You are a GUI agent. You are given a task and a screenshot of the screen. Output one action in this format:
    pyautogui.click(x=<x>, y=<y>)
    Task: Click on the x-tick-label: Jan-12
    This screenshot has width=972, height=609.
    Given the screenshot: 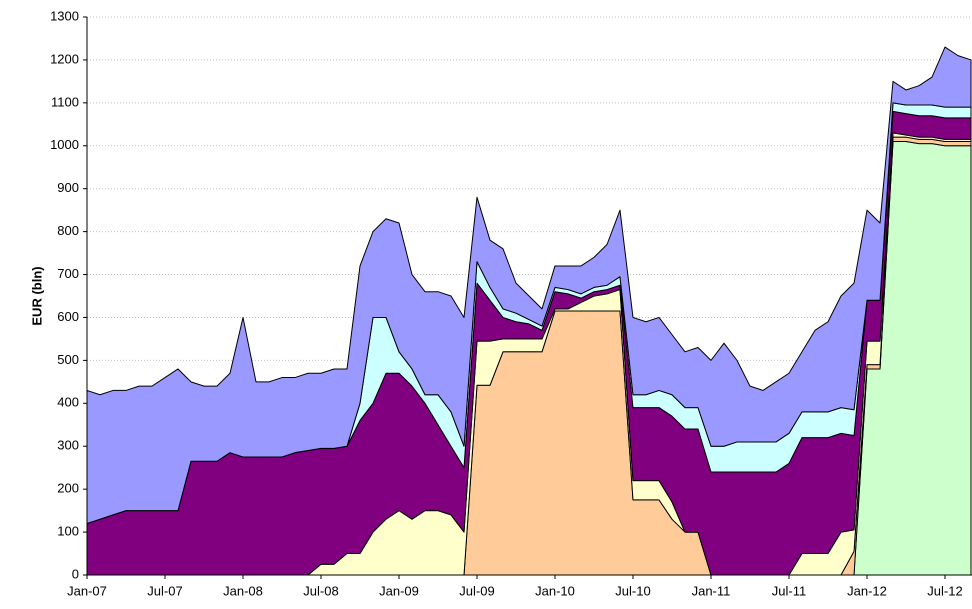 What is the action you would take?
    pyautogui.click(x=867, y=590)
    